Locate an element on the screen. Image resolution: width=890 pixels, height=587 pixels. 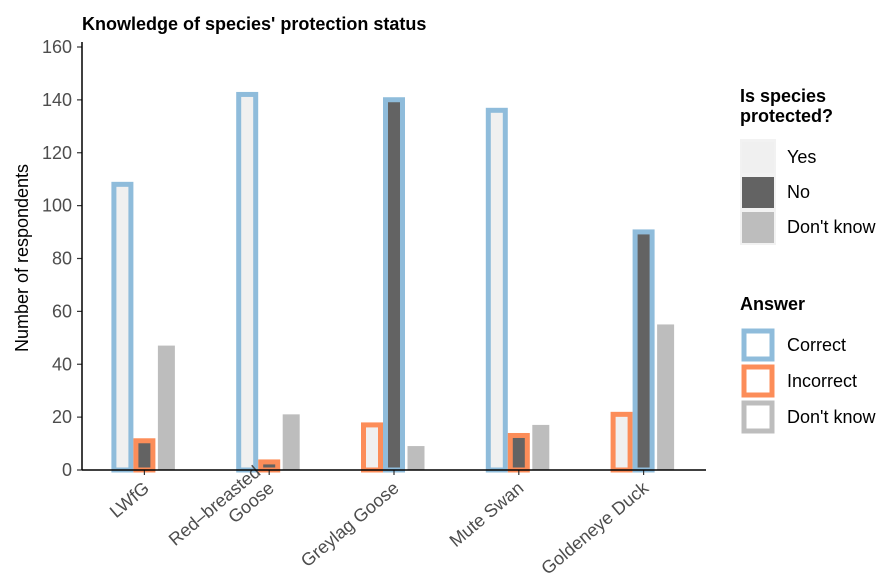
y-tick-label: 160 is located at coordinates (57, 47).